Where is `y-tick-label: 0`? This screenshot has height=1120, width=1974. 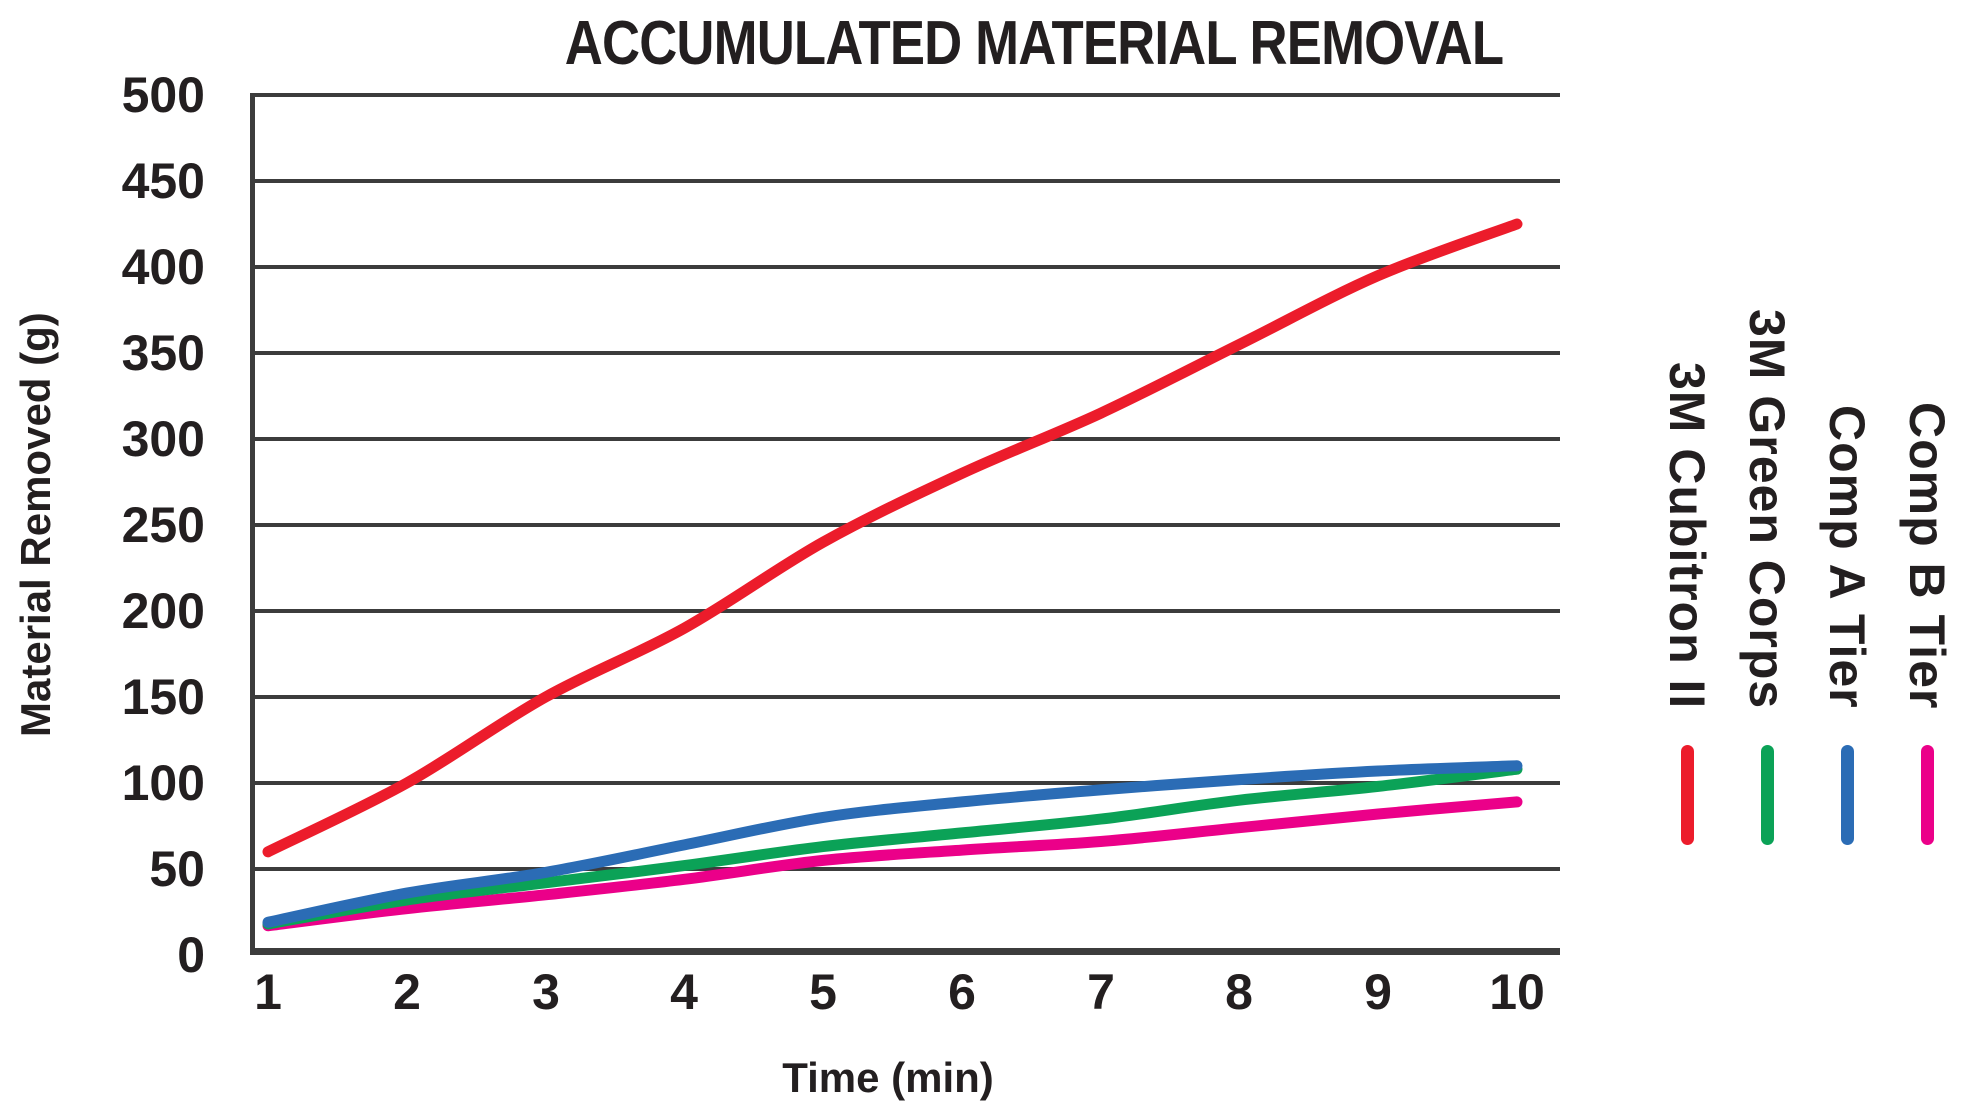 y-tick-label: 0 is located at coordinates (191, 955).